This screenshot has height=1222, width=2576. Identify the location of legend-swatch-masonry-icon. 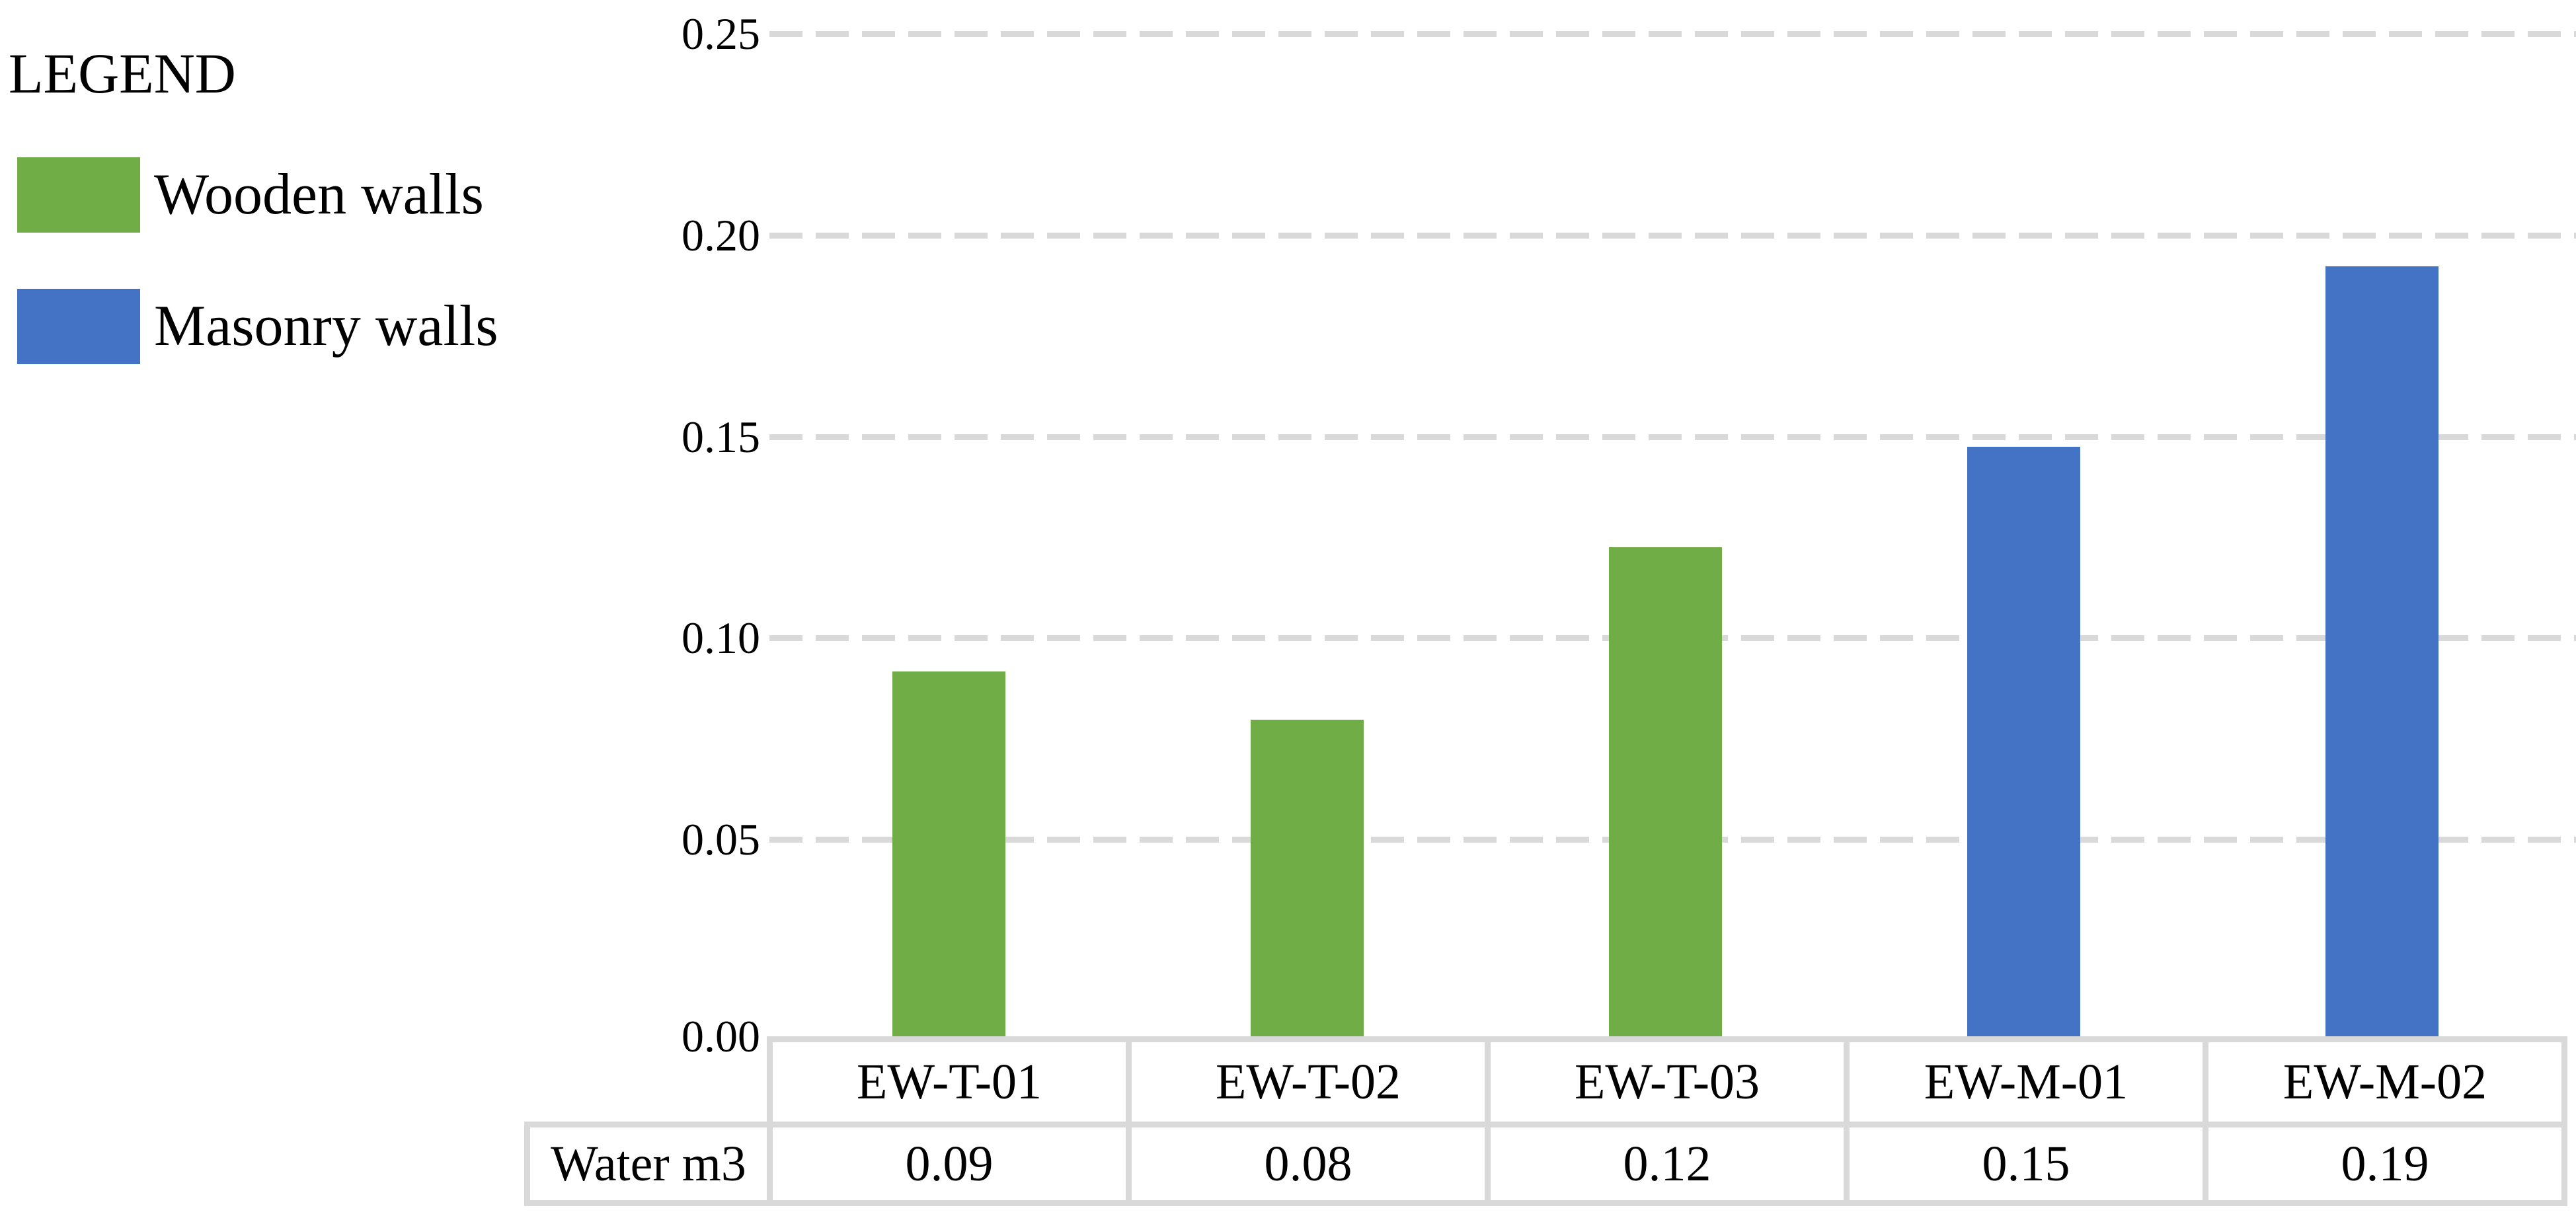
(78, 326).